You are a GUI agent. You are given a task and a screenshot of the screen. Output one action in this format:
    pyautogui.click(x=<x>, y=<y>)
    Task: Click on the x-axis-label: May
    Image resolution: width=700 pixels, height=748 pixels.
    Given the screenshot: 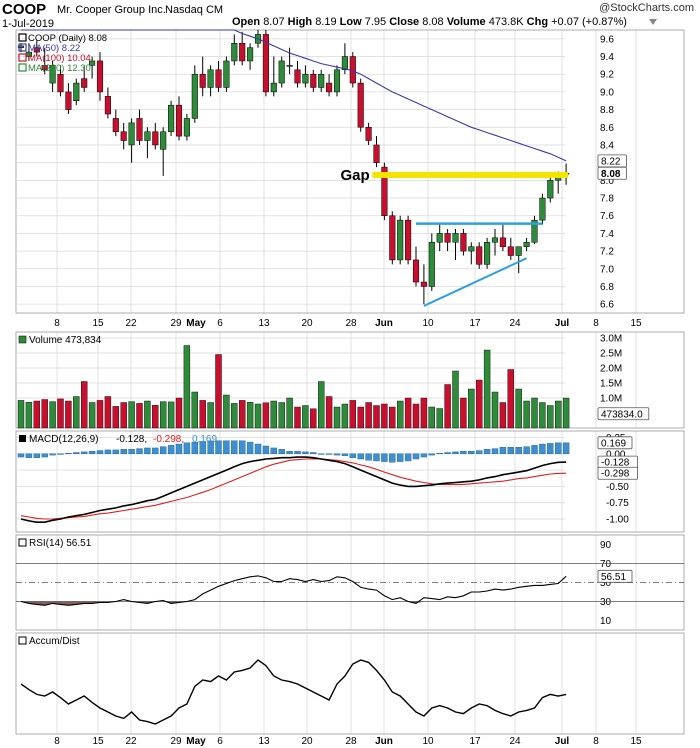 What is the action you would take?
    pyautogui.click(x=196, y=741)
    